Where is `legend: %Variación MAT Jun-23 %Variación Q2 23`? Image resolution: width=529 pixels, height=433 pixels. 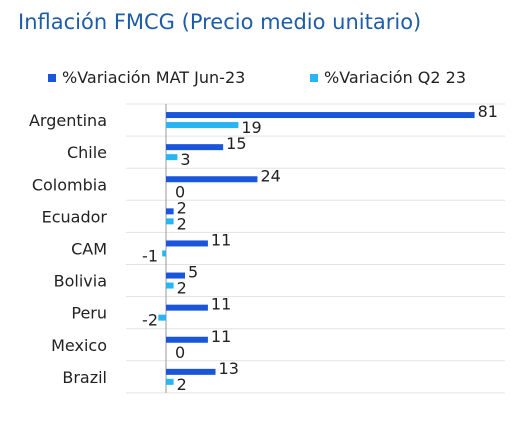 legend: %Variación MAT Jun-23 %Variación Q2 23 is located at coordinates (264, 80).